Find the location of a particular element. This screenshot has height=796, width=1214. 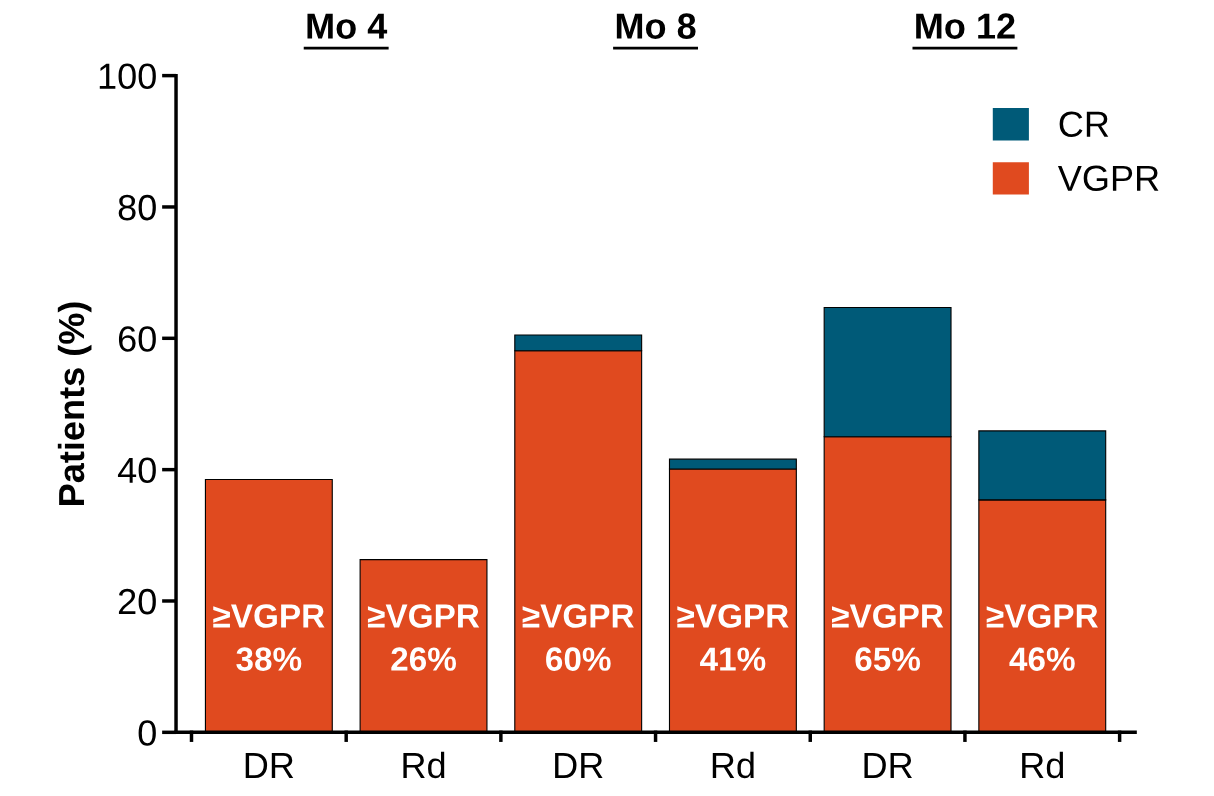

text: Mo 12 is located at coordinates (965, 26).